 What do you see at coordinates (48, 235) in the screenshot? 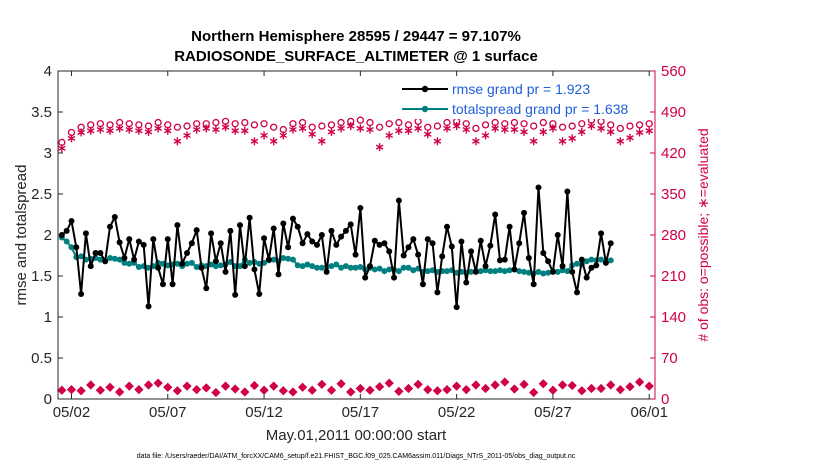
I see `y-left-tick-label: 2` at bounding box center [48, 235].